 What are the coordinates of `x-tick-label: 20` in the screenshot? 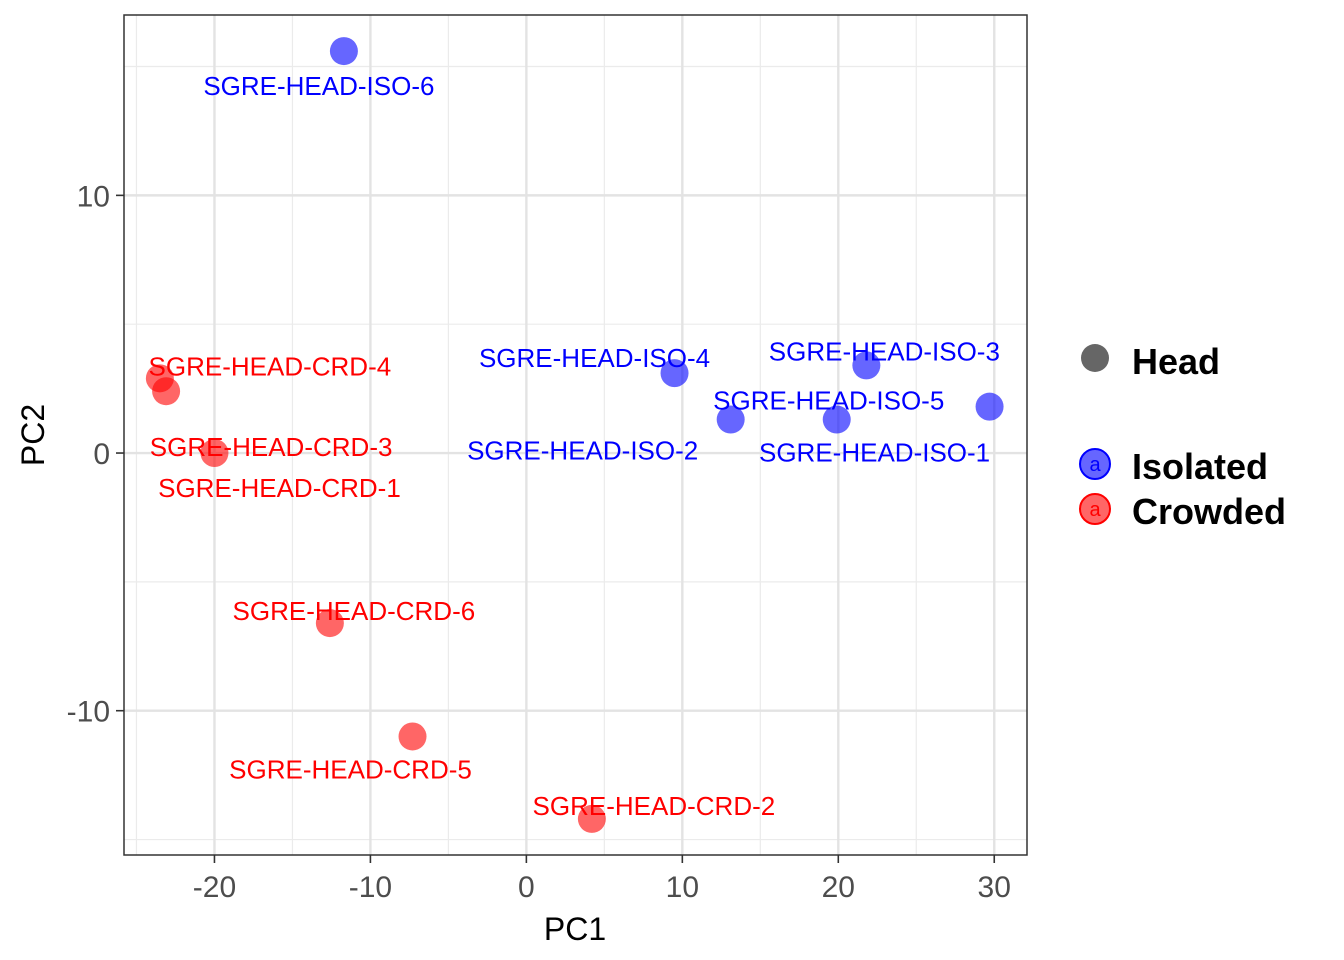 It's located at (838, 887).